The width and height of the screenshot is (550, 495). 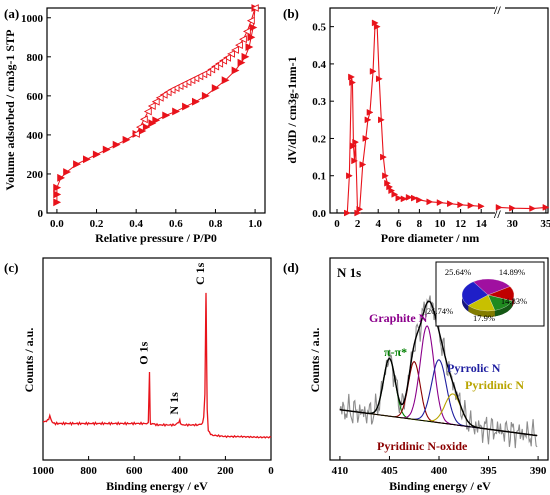 What do you see at coordinates (420, 224) in the screenshot?
I see `x-tick-label: 8` at bounding box center [420, 224].